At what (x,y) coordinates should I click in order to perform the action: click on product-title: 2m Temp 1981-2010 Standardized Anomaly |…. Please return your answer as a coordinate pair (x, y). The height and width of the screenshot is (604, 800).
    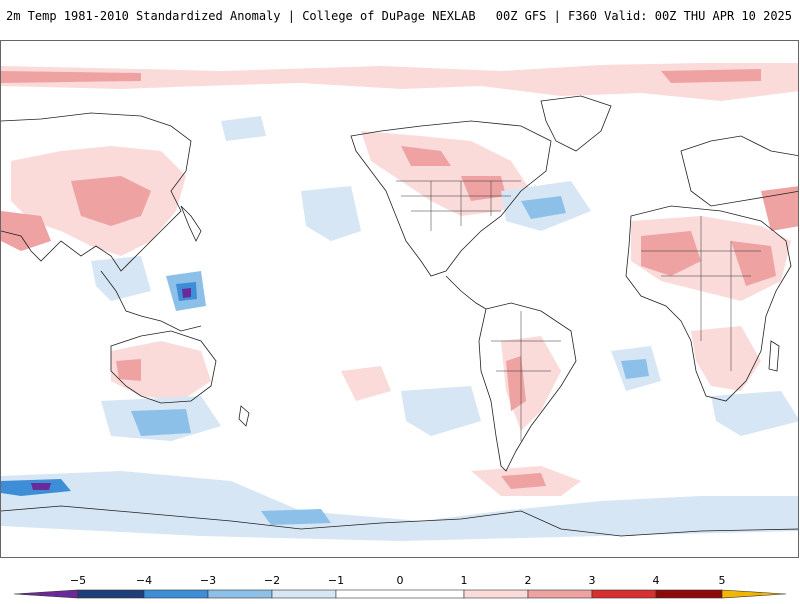
    Looking at the image, I should click on (241, 16).